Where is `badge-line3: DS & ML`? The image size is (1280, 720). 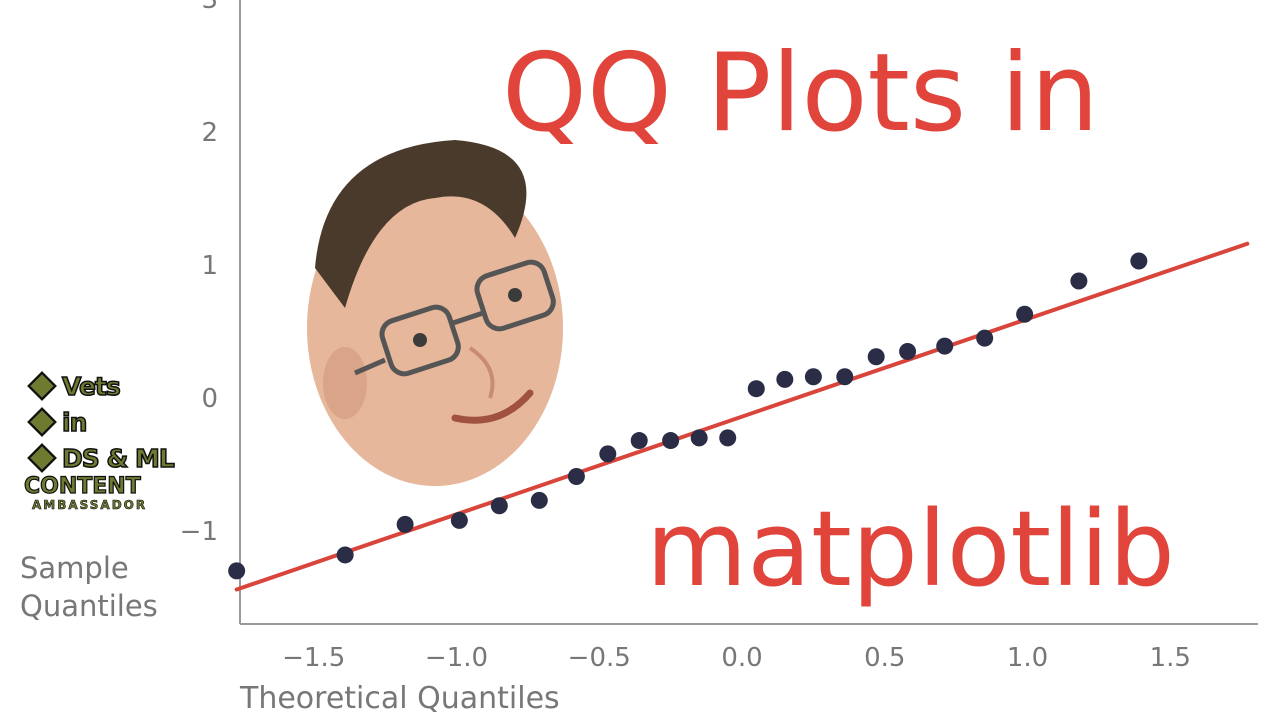
badge-line3: DS & ML is located at coordinates (118, 458).